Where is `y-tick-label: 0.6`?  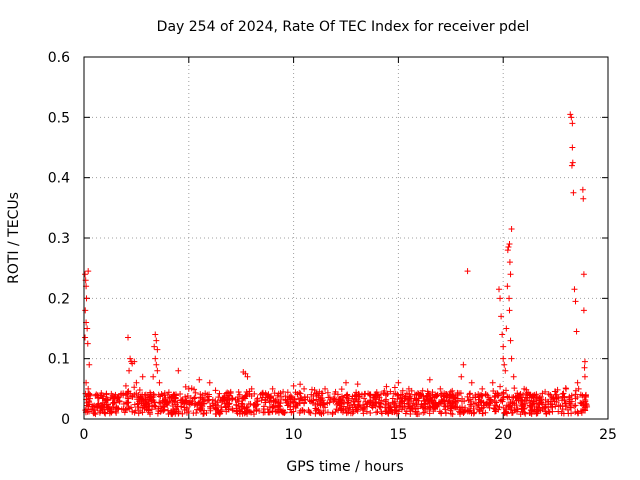
y-tick-label: 0.6 is located at coordinates (59, 58).